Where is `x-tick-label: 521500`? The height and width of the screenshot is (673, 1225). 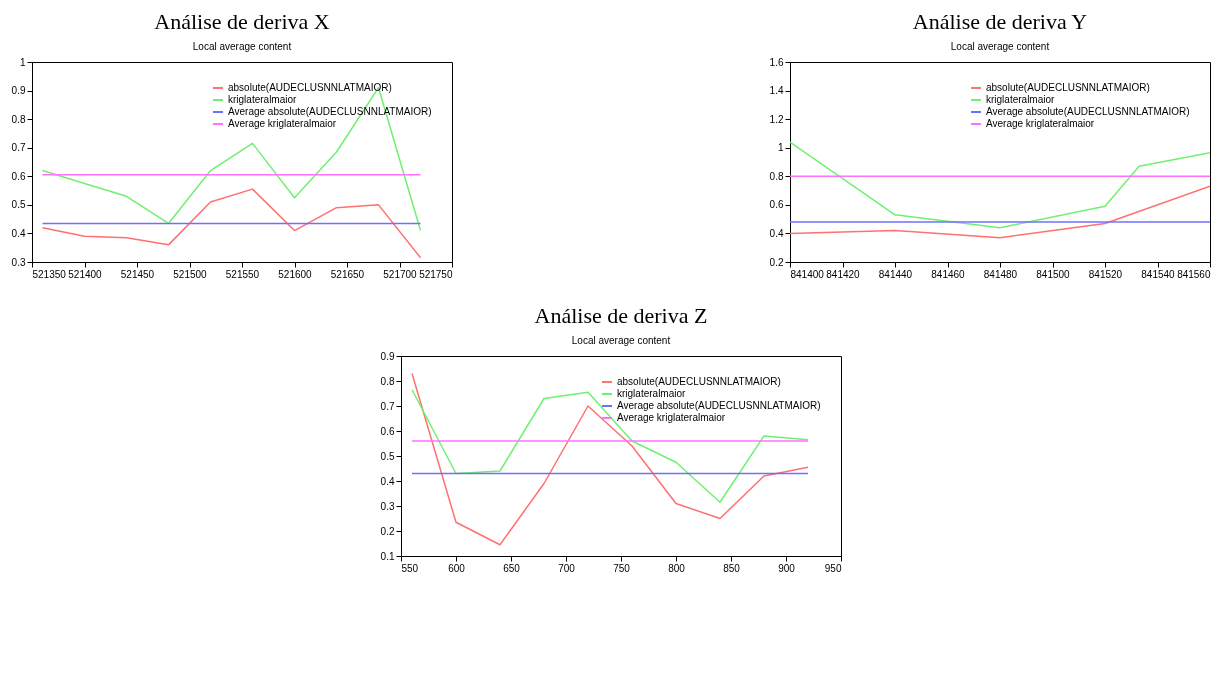 x-tick-label: 521500 is located at coordinates (190, 274).